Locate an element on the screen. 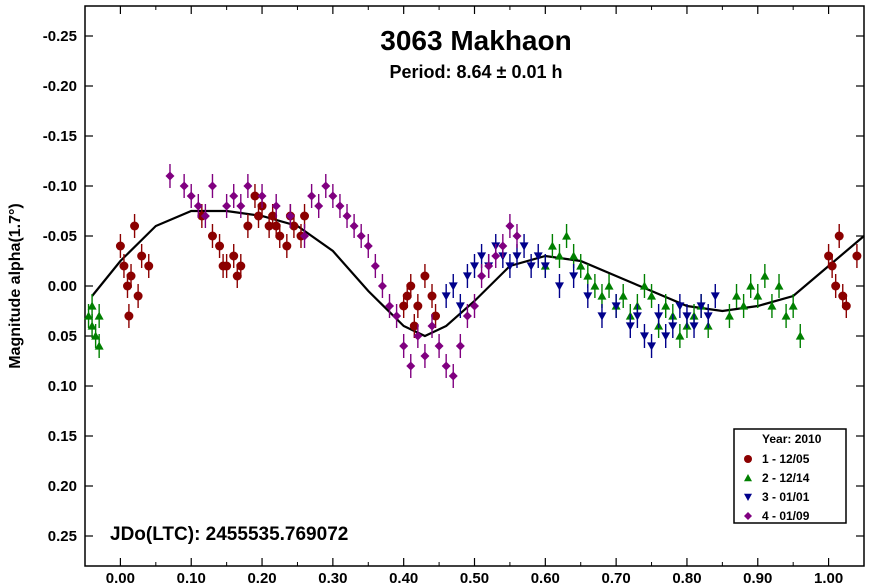  x-tick-label-3: 0.30 is located at coordinates (332, 578).